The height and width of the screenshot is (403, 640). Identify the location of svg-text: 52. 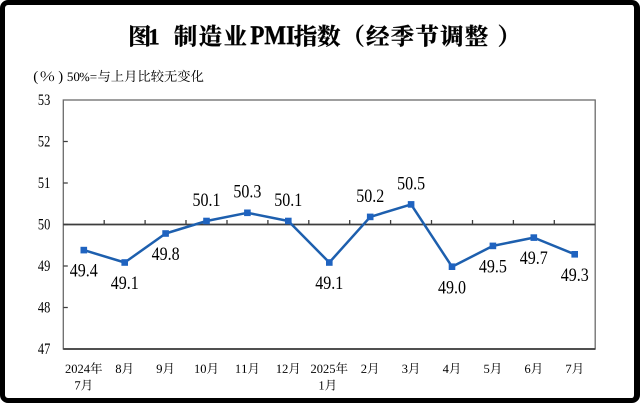
(44, 142).